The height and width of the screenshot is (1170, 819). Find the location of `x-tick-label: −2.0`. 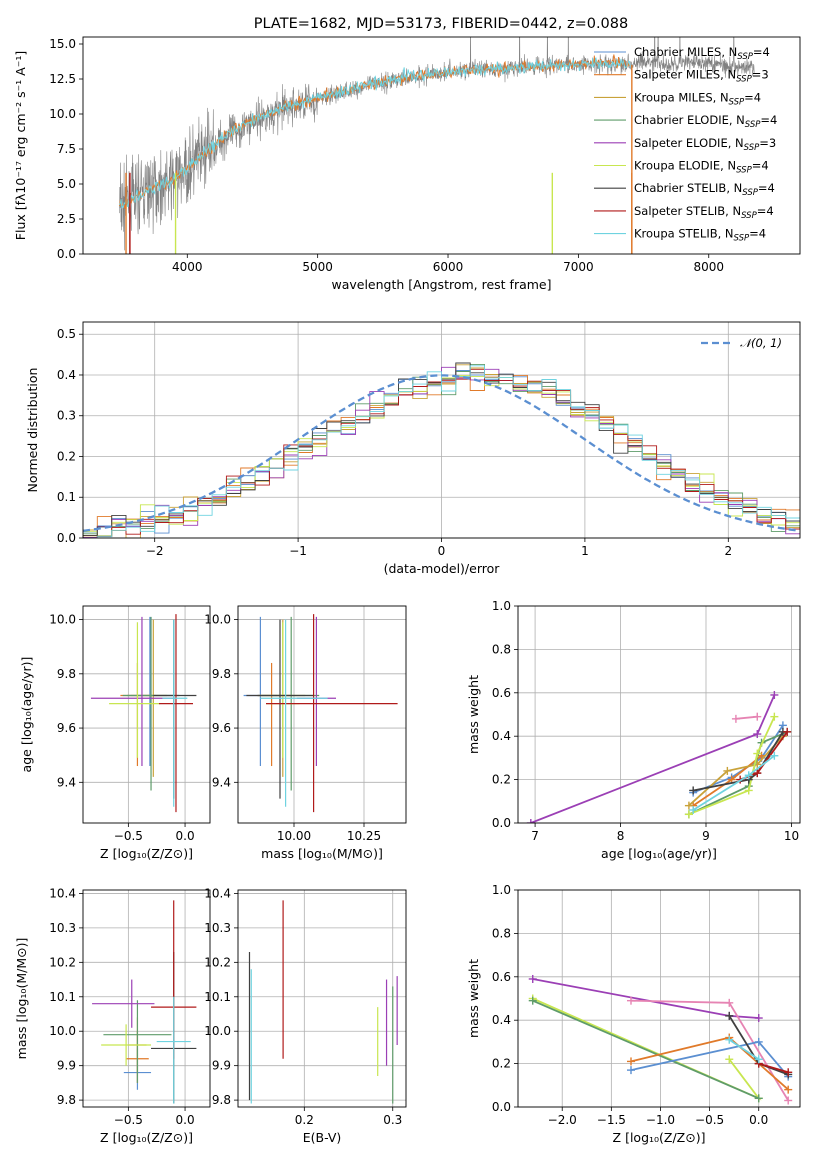

x-tick-label: −2.0 is located at coordinates (562, 1120).